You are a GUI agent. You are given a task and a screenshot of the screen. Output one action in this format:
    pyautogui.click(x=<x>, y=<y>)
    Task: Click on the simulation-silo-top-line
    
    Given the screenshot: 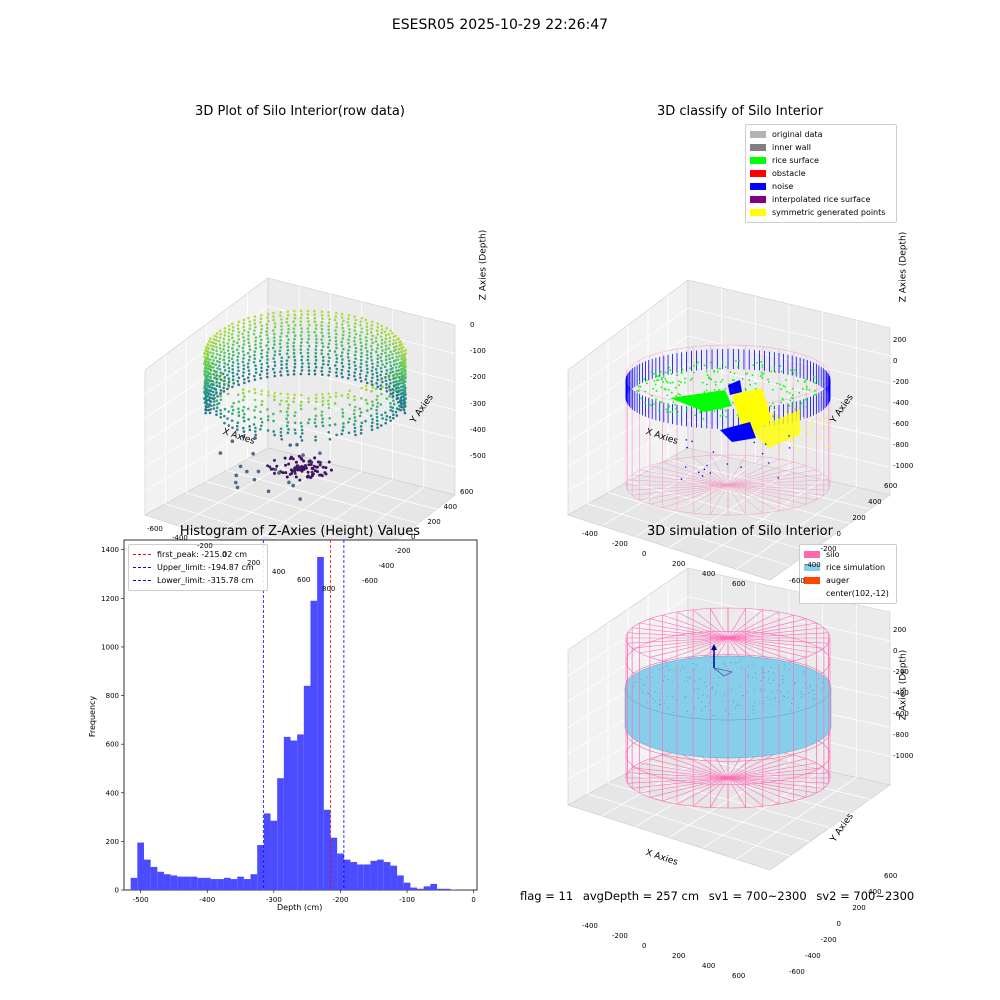 What is the action you would take?
    pyautogui.click(x=775, y=643)
    